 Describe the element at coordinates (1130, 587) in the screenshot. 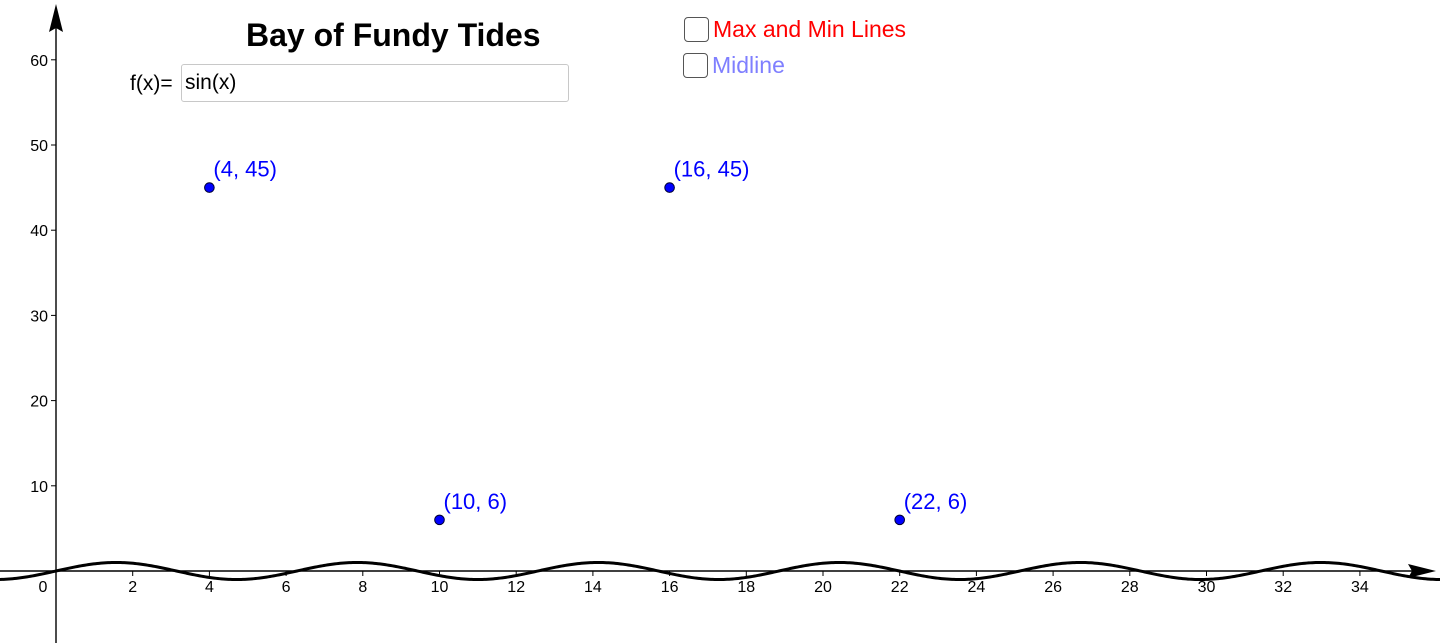

I see `x-tick-label: 28` at that location.